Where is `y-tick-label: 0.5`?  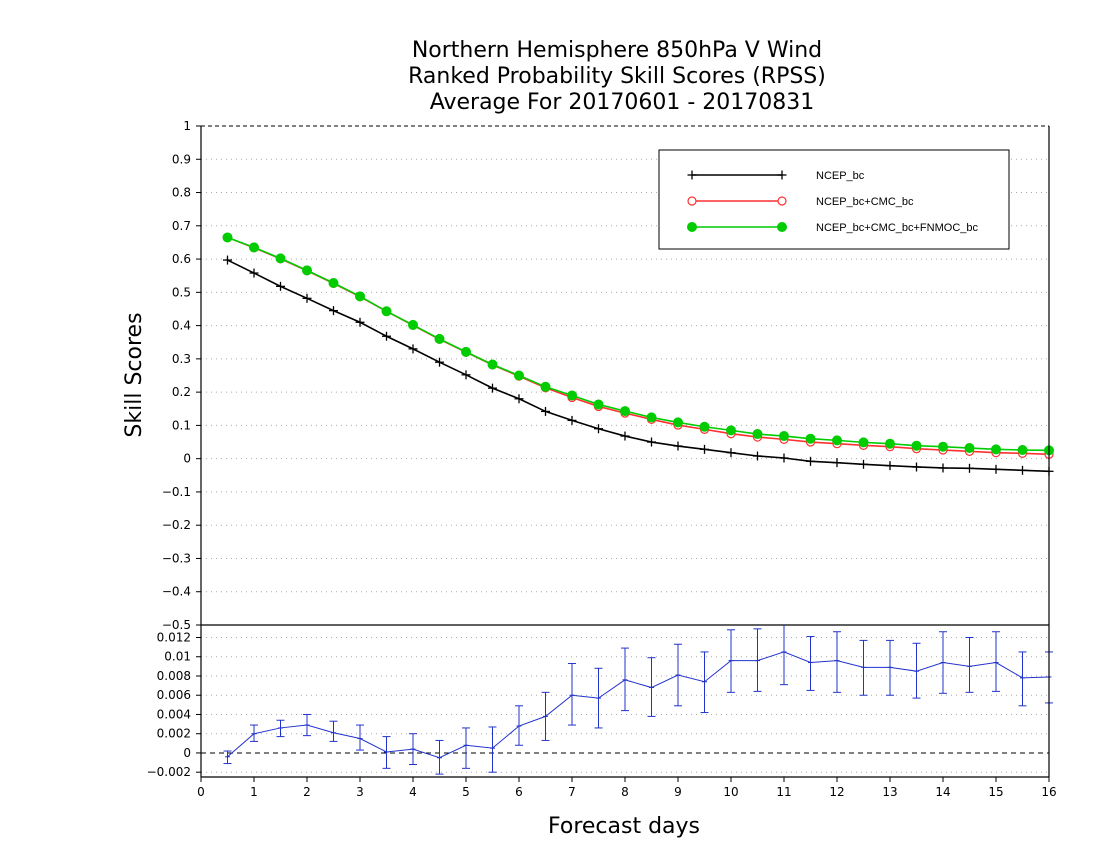
y-tick-label: 0.5 is located at coordinates (181, 292).